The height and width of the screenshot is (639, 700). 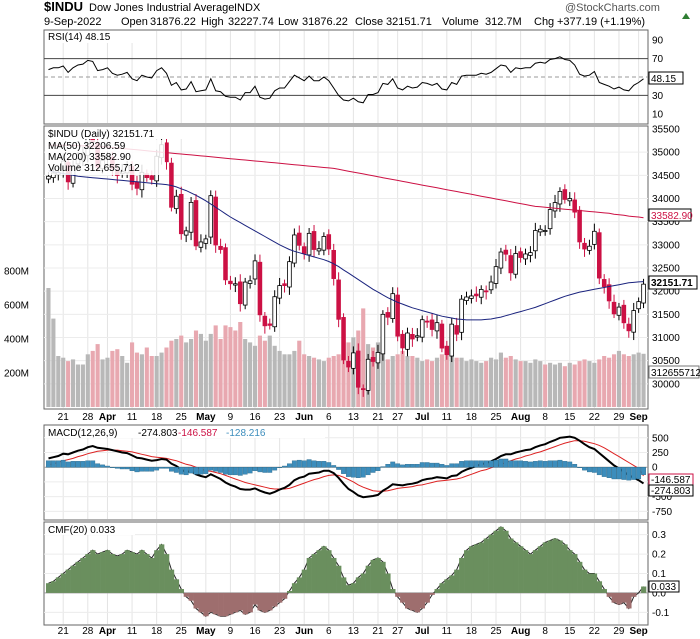 What do you see at coordinates (82, 530) in the screenshot?
I see `cmf-title: CMF(20) 0.033` at bounding box center [82, 530].